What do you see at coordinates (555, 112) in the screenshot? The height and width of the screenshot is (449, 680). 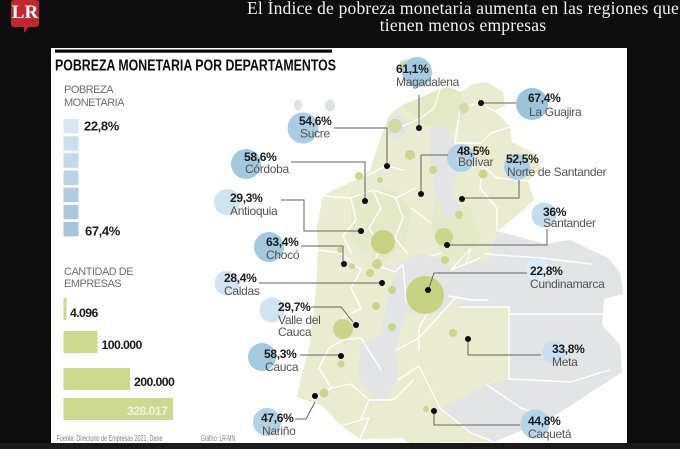 I see `svg-text: La Guajira` at bounding box center [555, 112].